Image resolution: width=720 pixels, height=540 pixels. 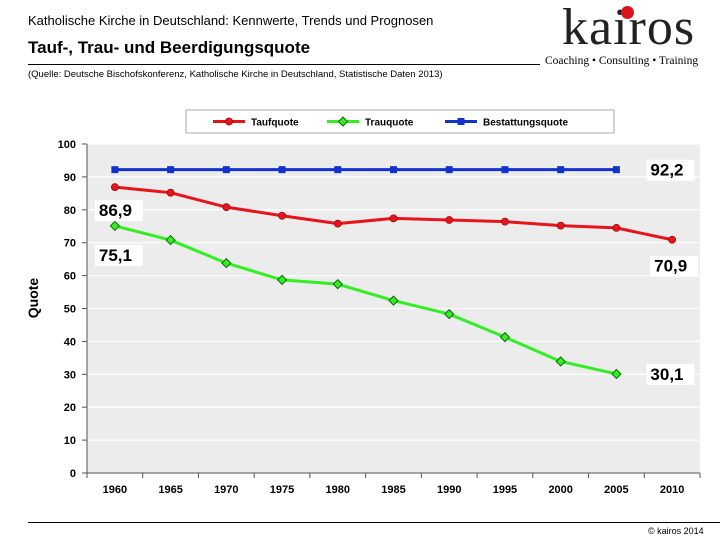 What do you see at coordinates (672, 490) in the screenshot?
I see `x-tick-label: 2010` at bounding box center [672, 490].